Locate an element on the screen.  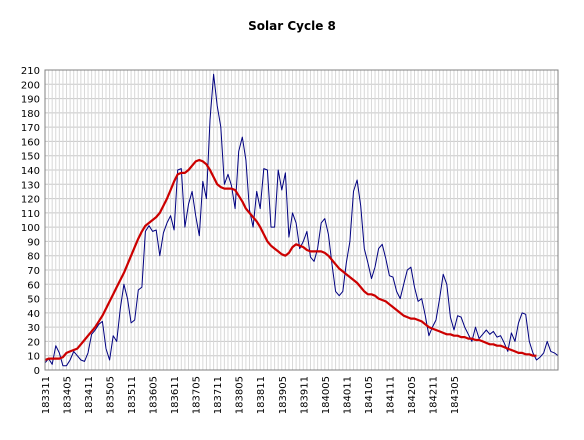
x-tick-label: 183311 is located at coordinates (46, 395).